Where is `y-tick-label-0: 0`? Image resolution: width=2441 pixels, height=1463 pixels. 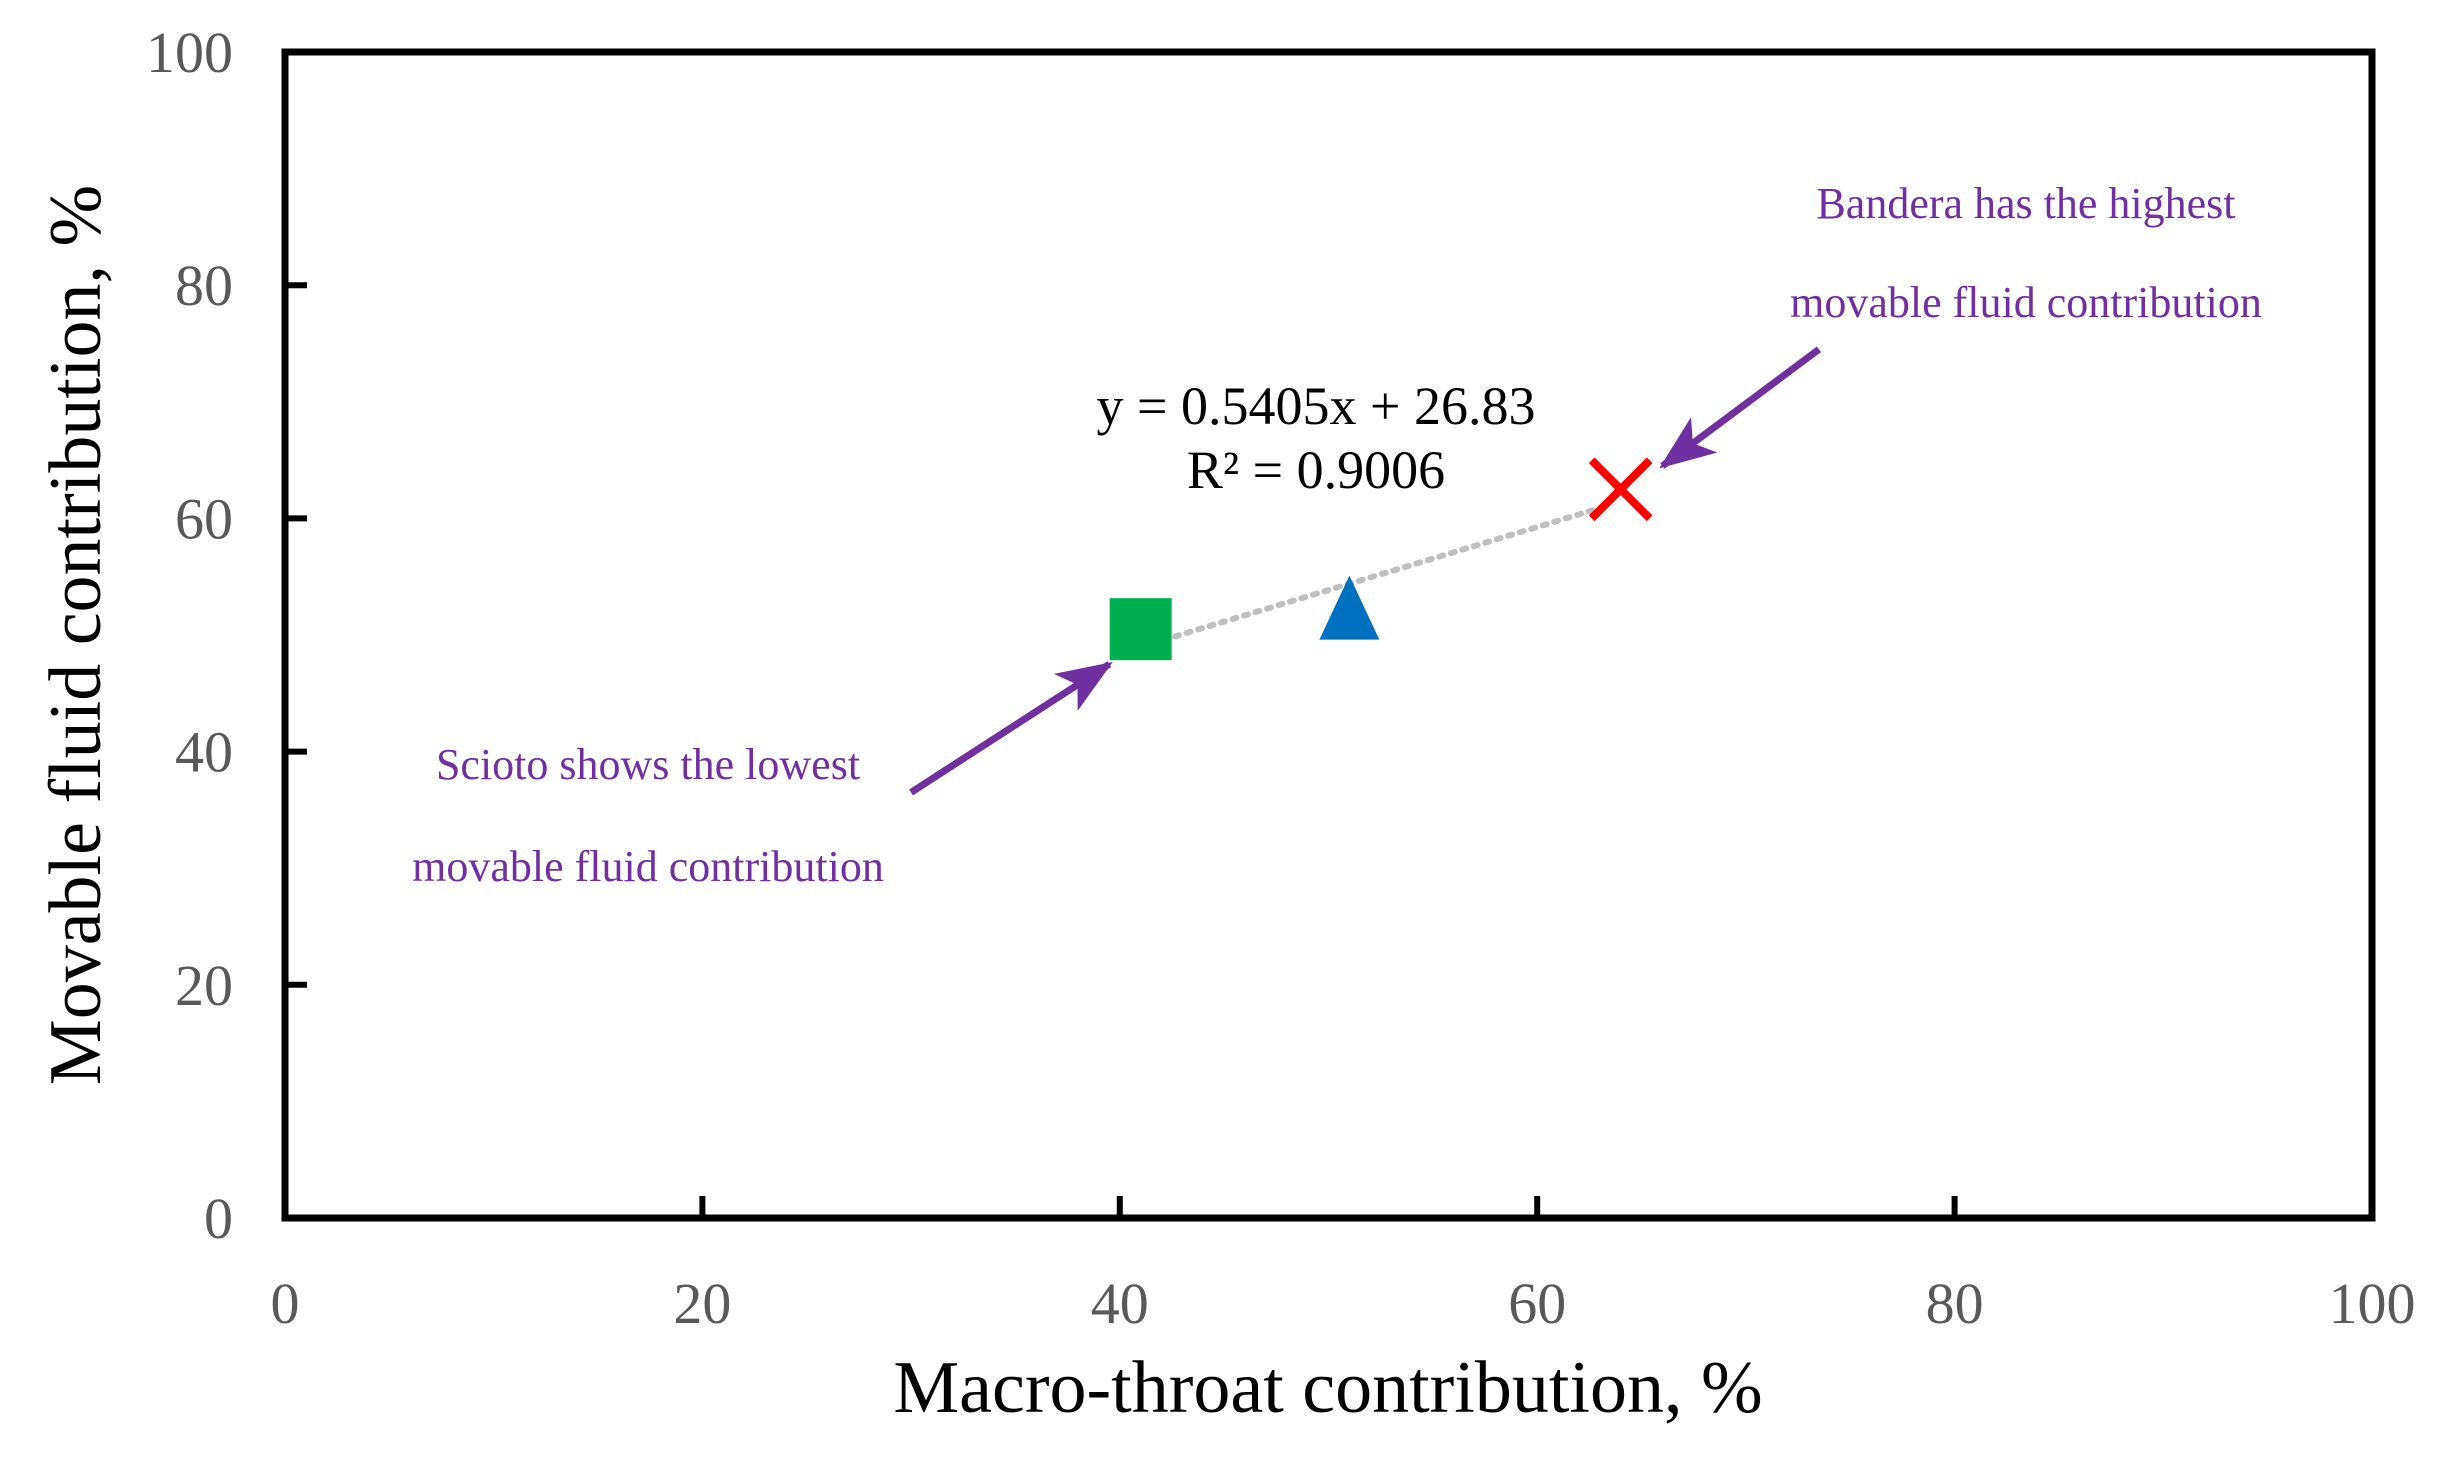 y-tick-label-0: 0 is located at coordinates (218, 1218).